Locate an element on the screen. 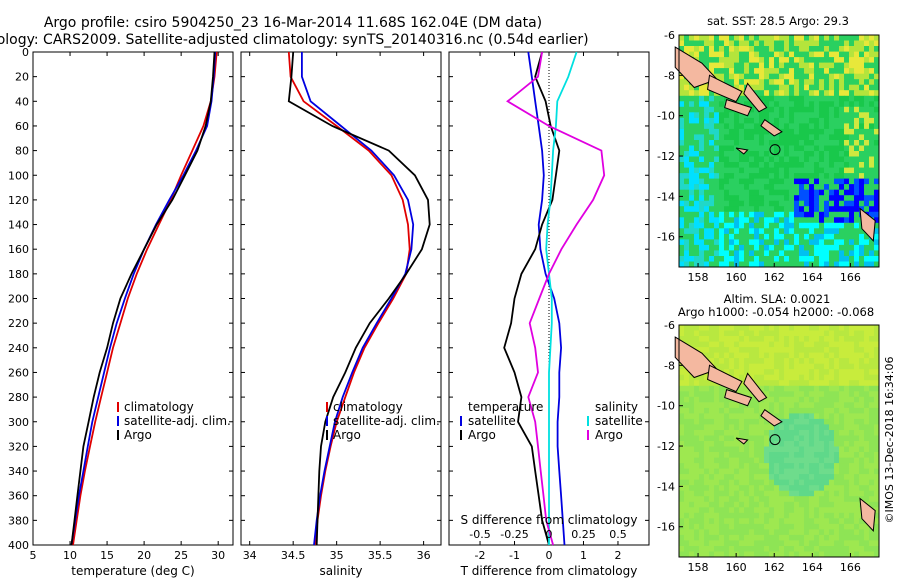 This screenshot has width=900, height=580. x-tick-label: 164 is located at coordinates (812, 277).